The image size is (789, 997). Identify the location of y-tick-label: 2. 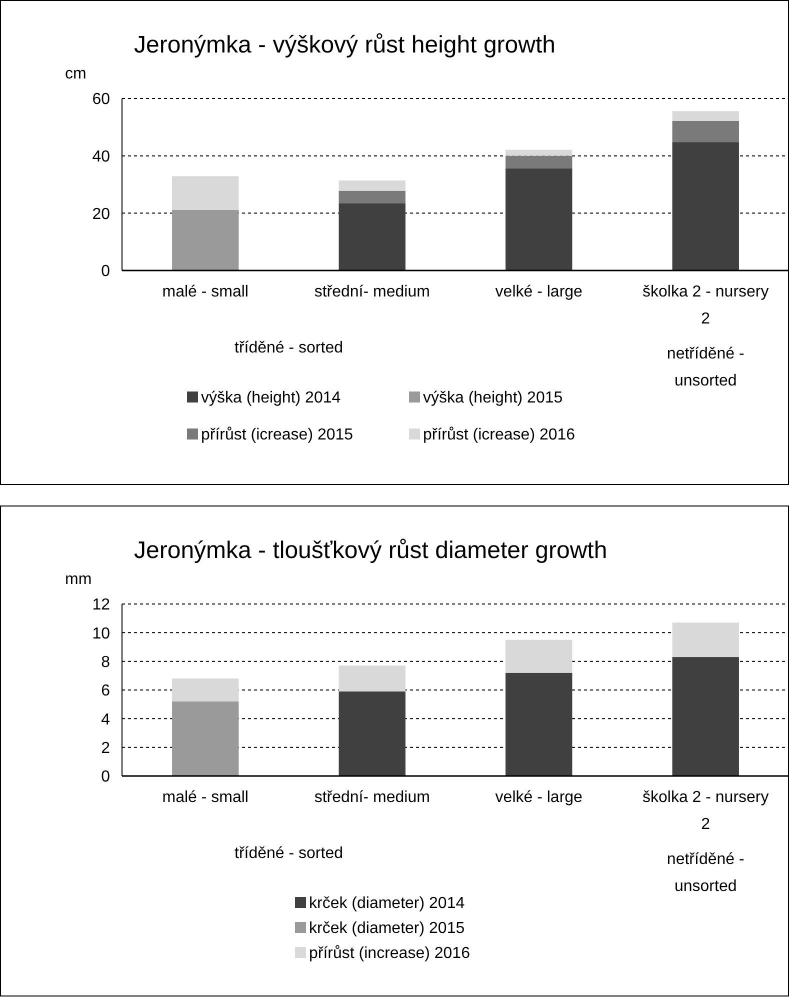
(105, 748).